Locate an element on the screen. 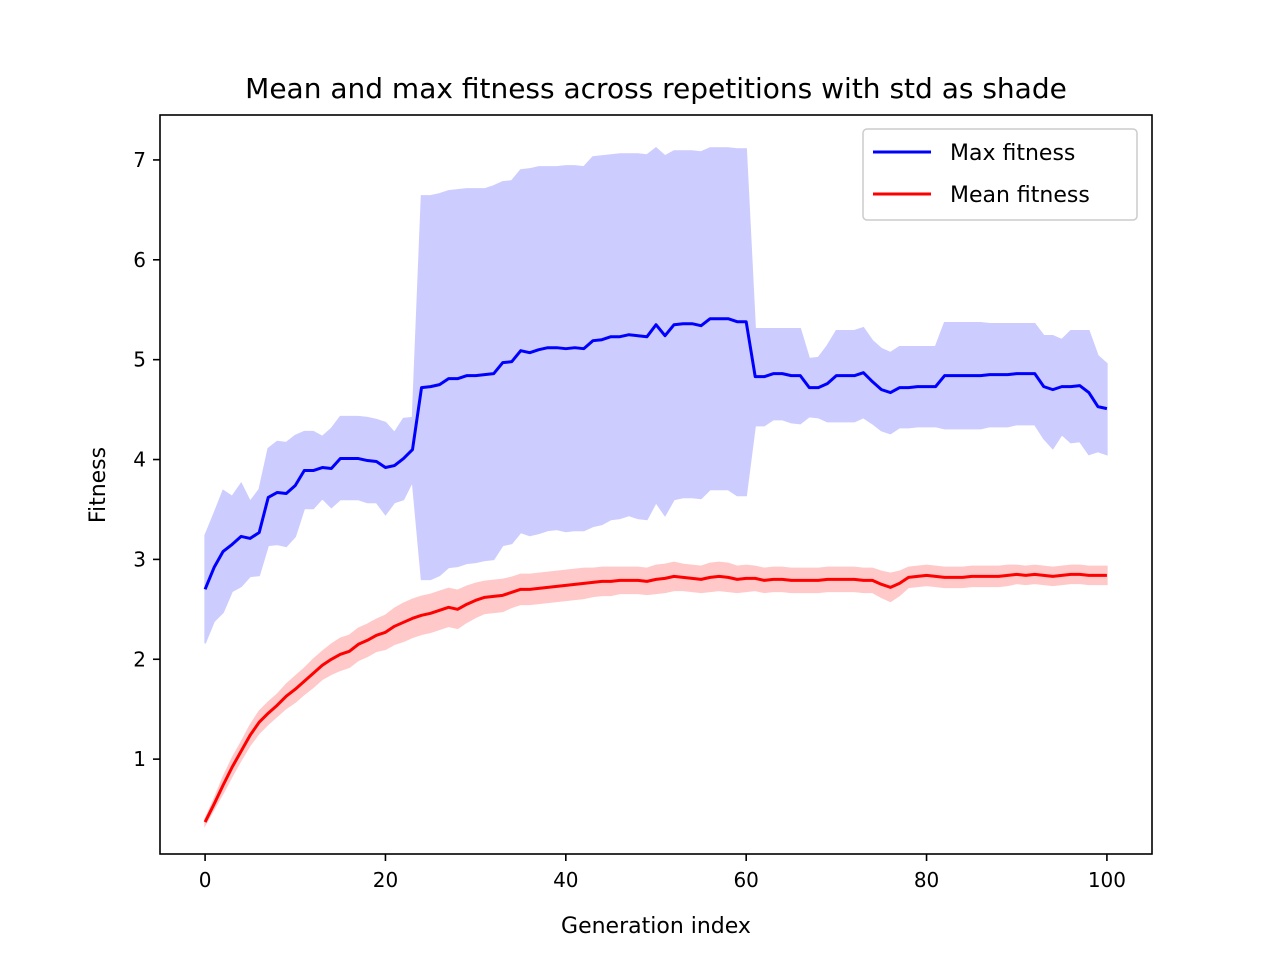 The image size is (1280, 960). x-tick-label: 80 is located at coordinates (926, 880).